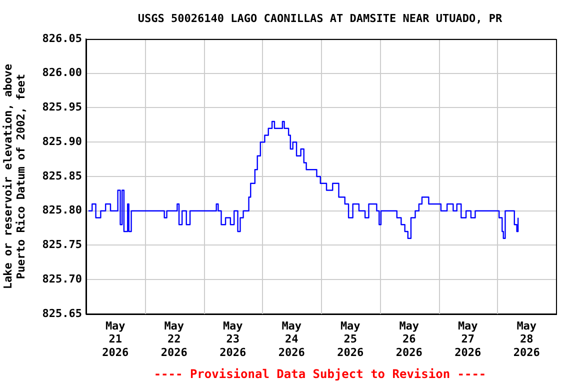  I want to click on x-tick-label: May 21 2026, so click(115, 339).